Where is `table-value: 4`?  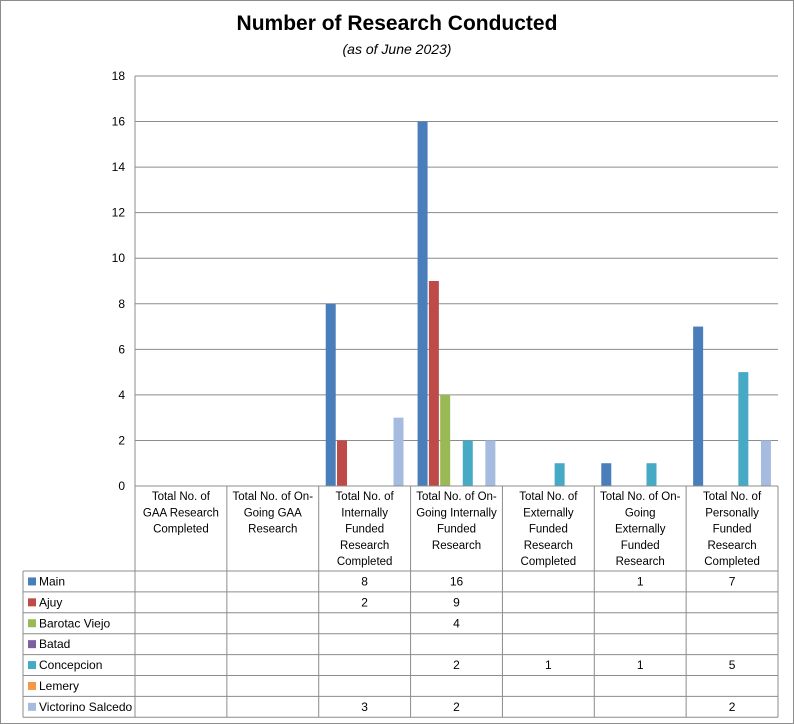 table-value: 4 is located at coordinates (456, 623).